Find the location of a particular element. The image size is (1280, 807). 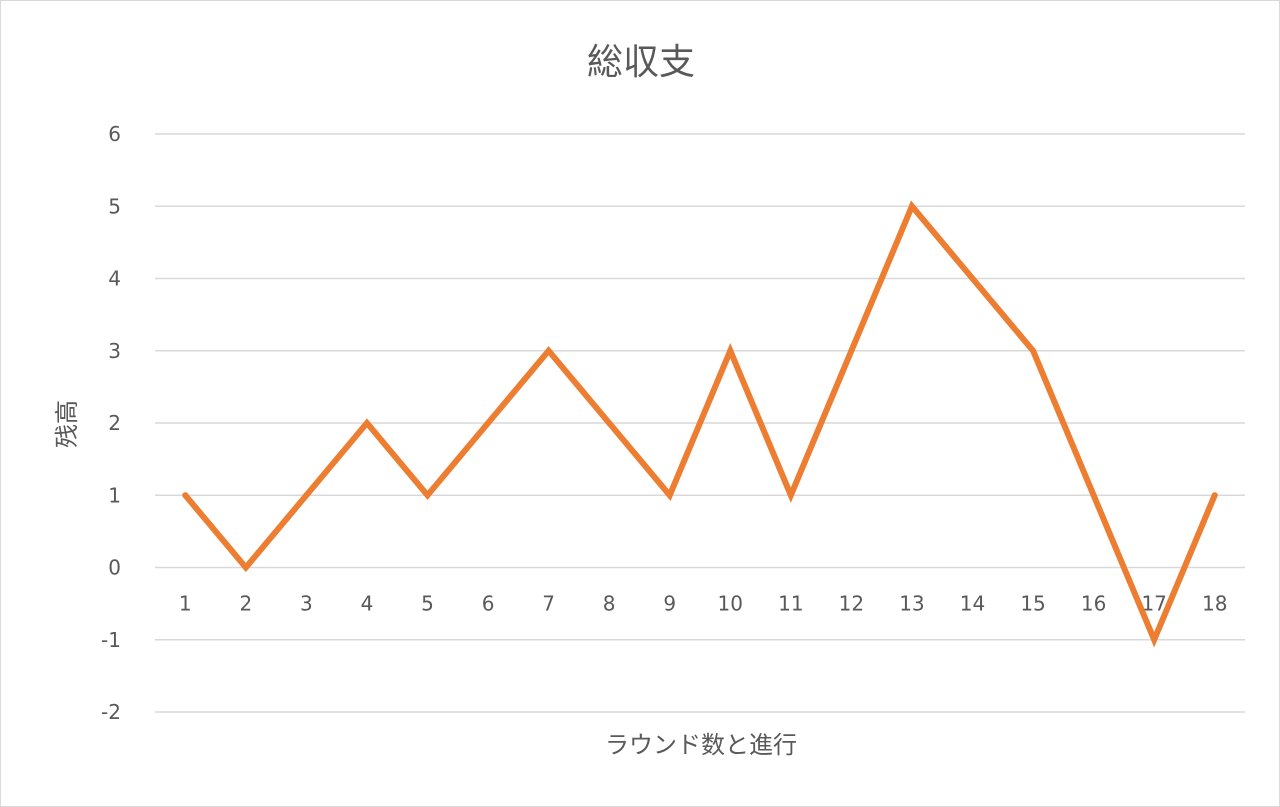

y-tick-label: 3 is located at coordinates (114, 351).